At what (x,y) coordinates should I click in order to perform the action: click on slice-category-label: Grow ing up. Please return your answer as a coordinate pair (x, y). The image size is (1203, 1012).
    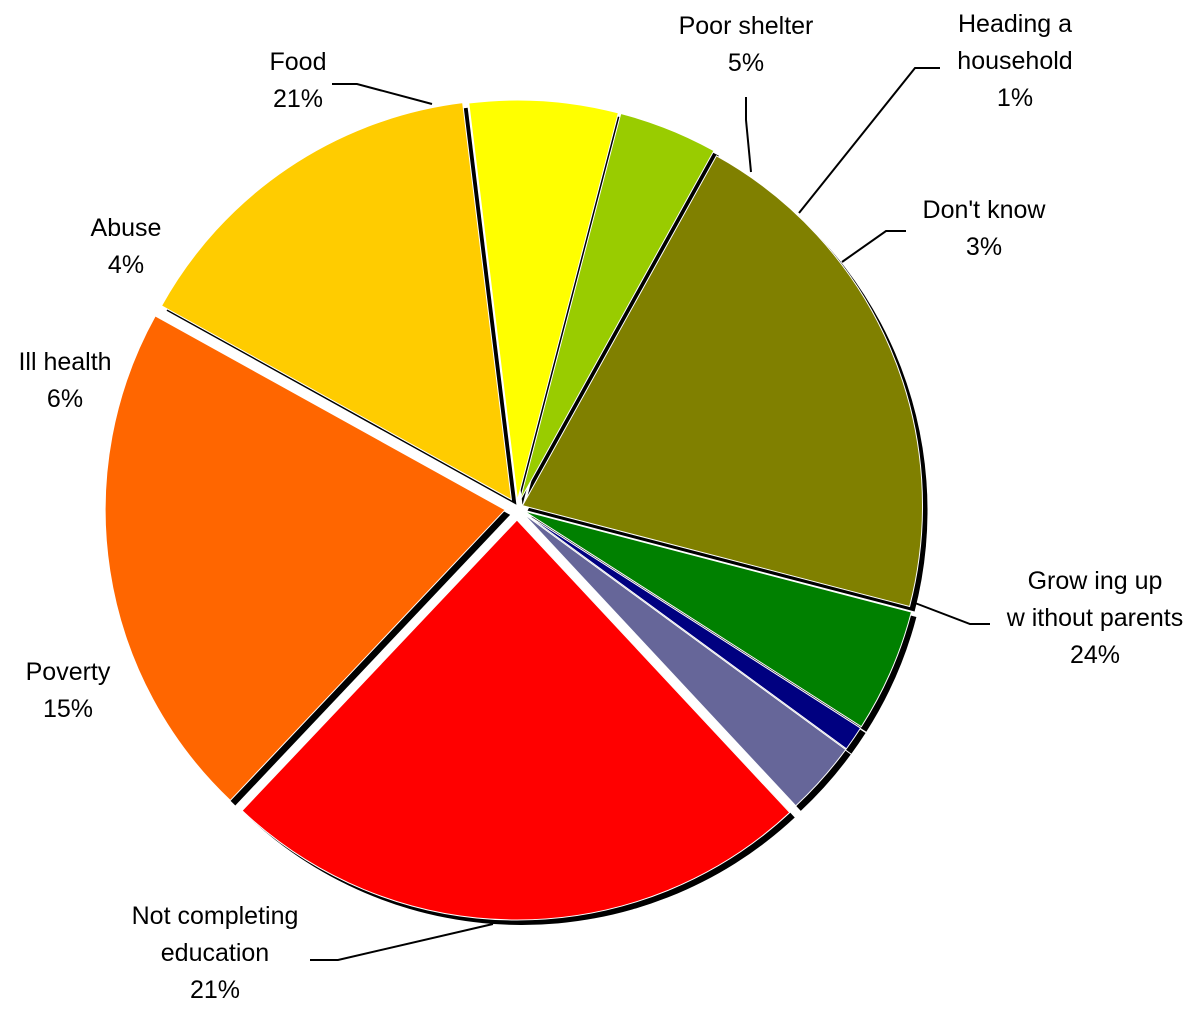
    Looking at the image, I should click on (1095, 581).